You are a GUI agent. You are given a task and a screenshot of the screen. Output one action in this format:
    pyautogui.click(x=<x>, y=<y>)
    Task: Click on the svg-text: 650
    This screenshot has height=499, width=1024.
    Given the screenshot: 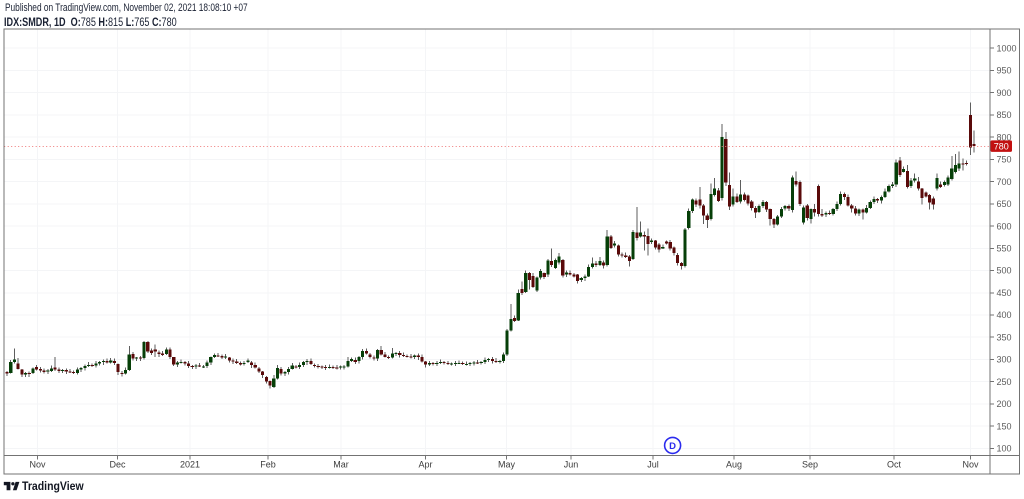 What is the action you would take?
    pyautogui.click(x=1004, y=204)
    